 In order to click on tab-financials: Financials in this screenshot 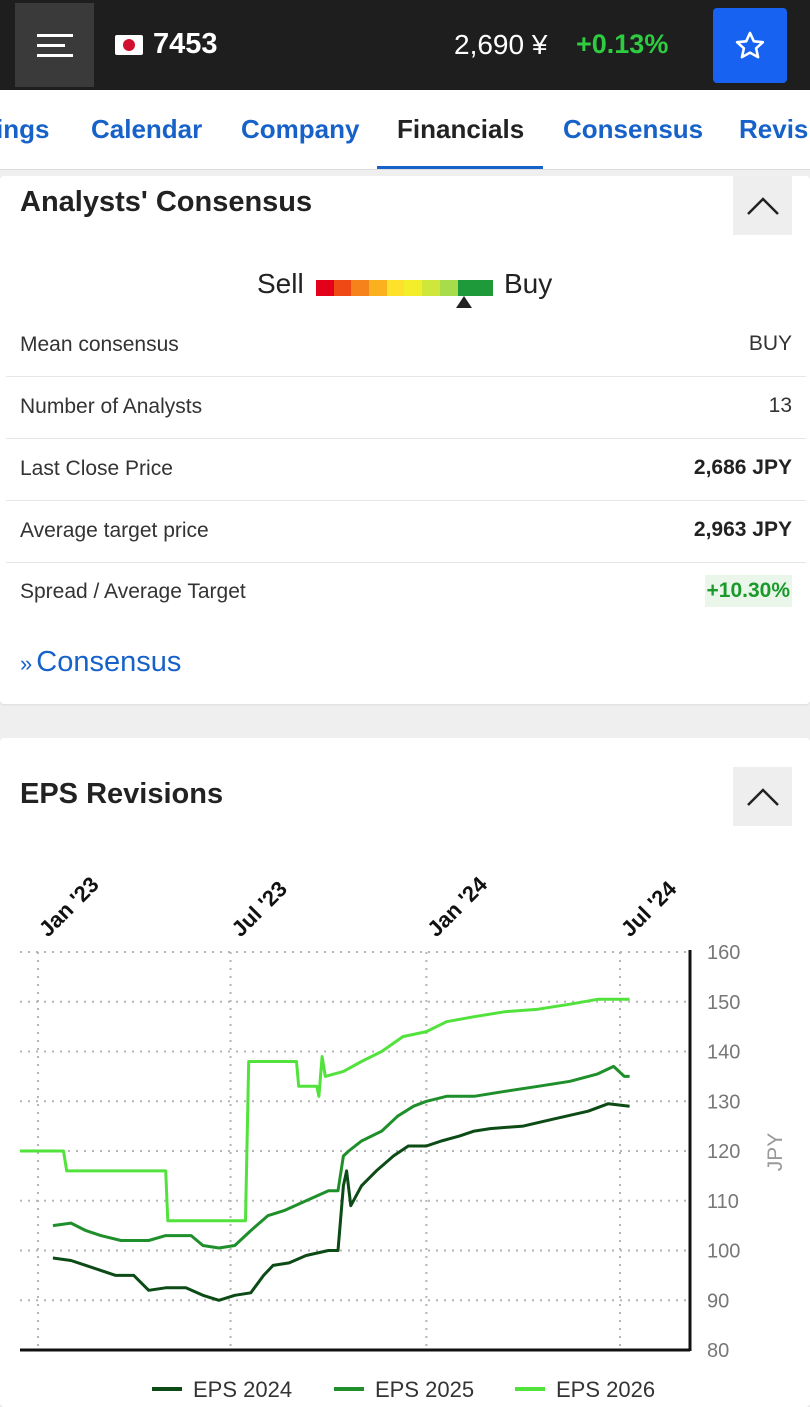, I will do `click(461, 129)`.